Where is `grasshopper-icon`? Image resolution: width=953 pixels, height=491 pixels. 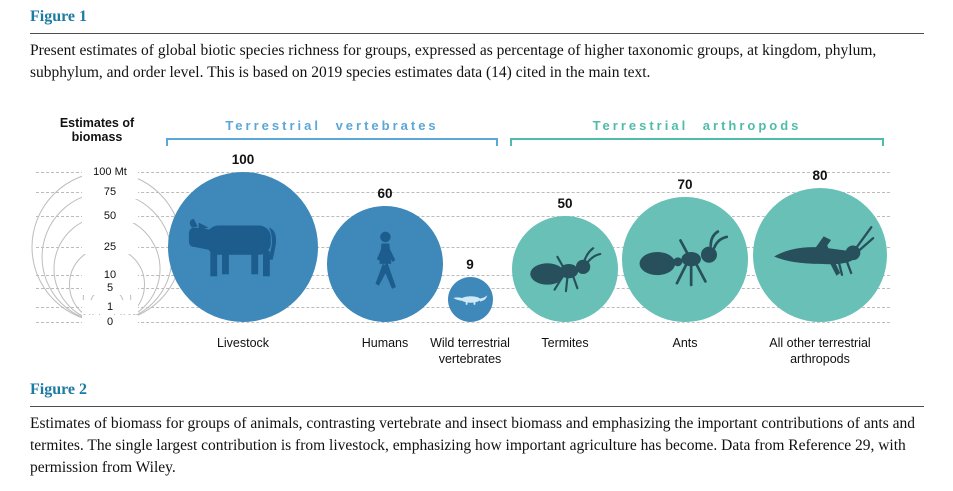
grasshopper-icon is located at coordinates (820, 255).